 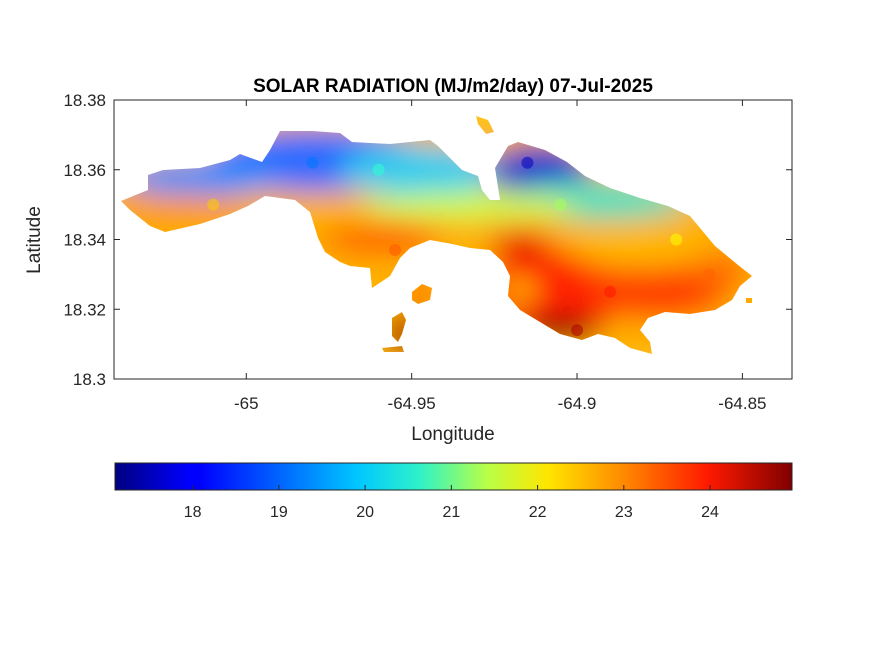 I want to click on colorbar-tick-label: 23, so click(x=624, y=512).